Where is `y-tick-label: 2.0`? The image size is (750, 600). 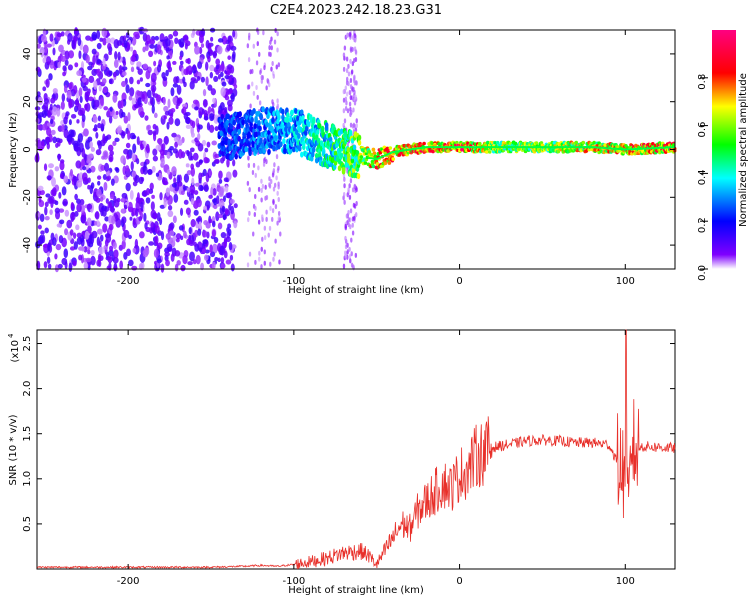 y-tick-label: 2.0 is located at coordinates (27, 389).